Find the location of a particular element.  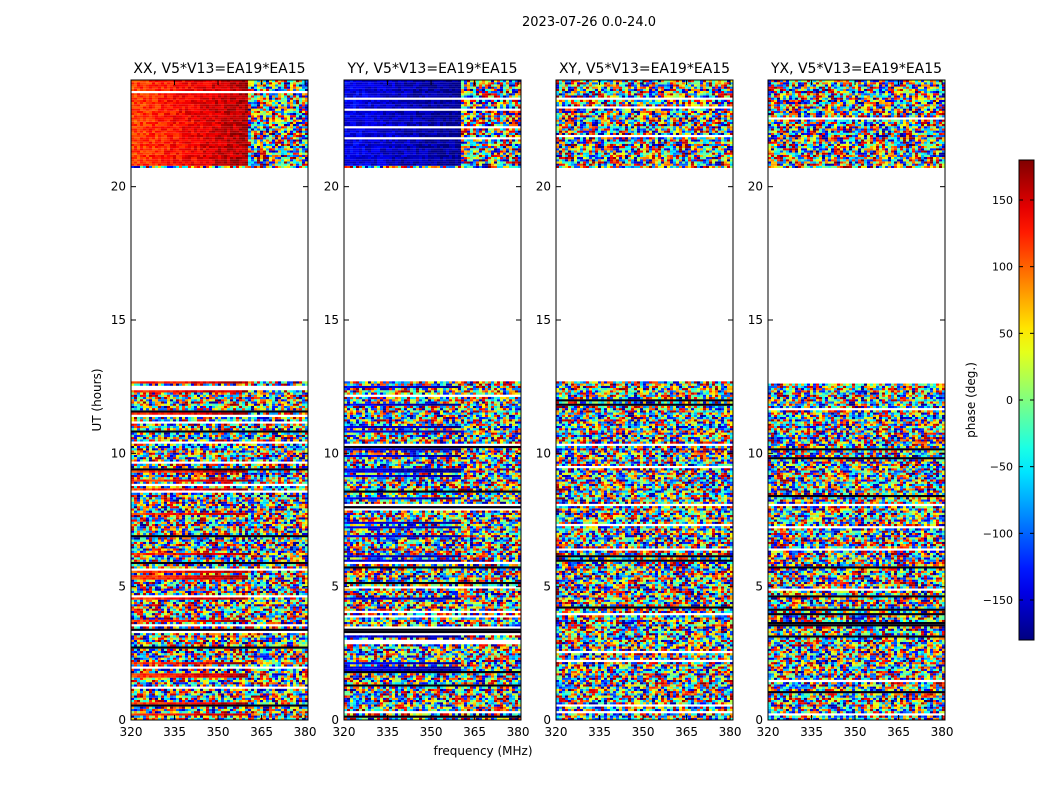

colorbar-tick-label: 0 is located at coordinates (1009, 400).